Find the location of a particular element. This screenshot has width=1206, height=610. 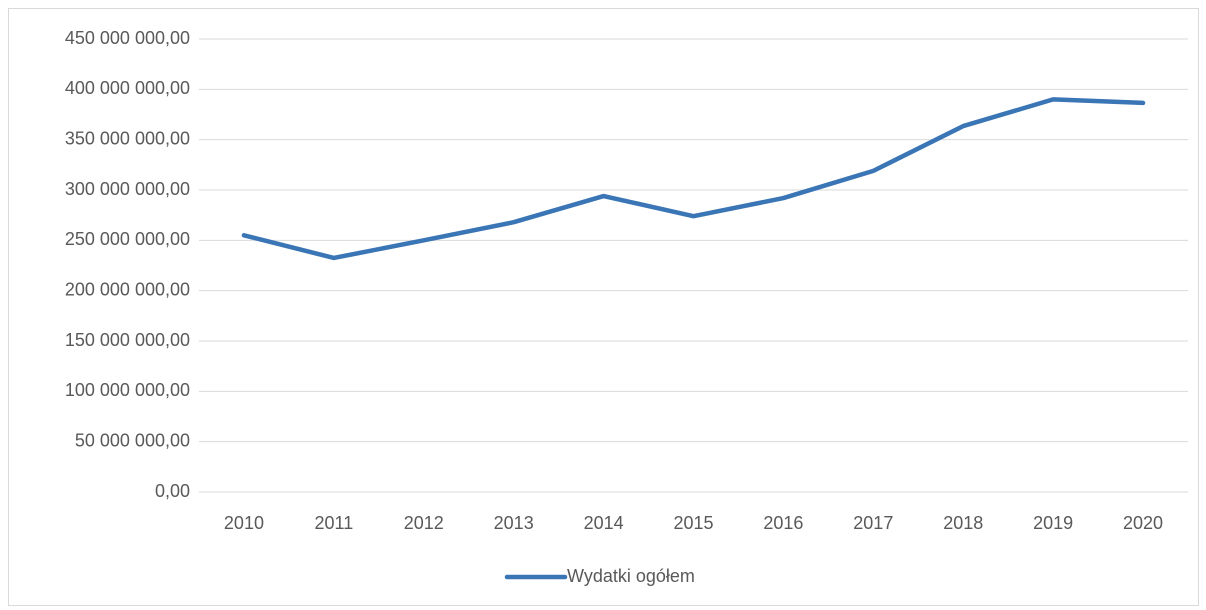

x-tick-label: 2012 is located at coordinates (424, 523).